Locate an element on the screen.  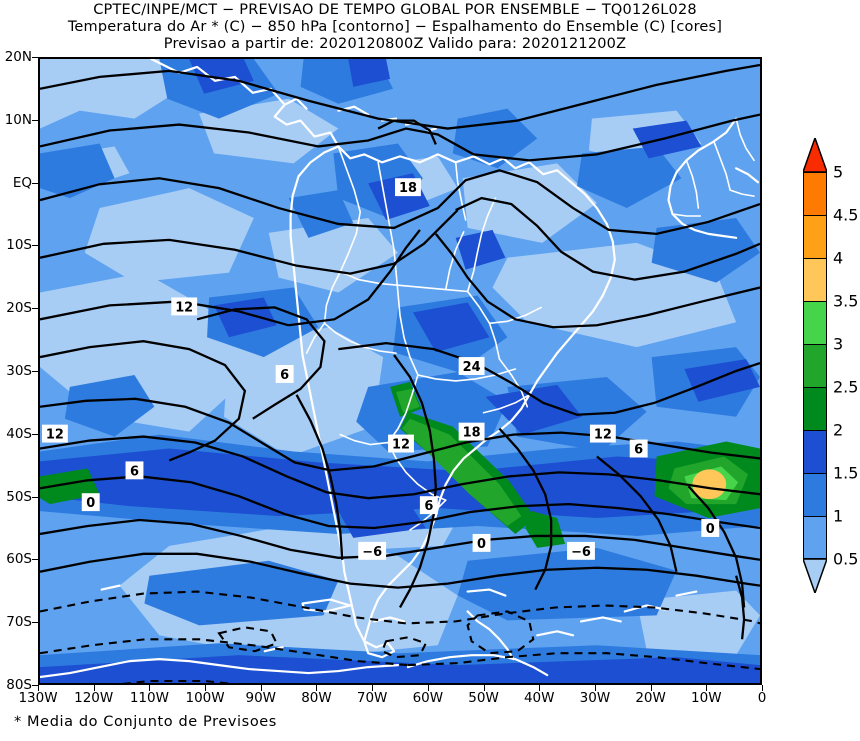
y-axis-tick-label: 50S is located at coordinates (19, 496).